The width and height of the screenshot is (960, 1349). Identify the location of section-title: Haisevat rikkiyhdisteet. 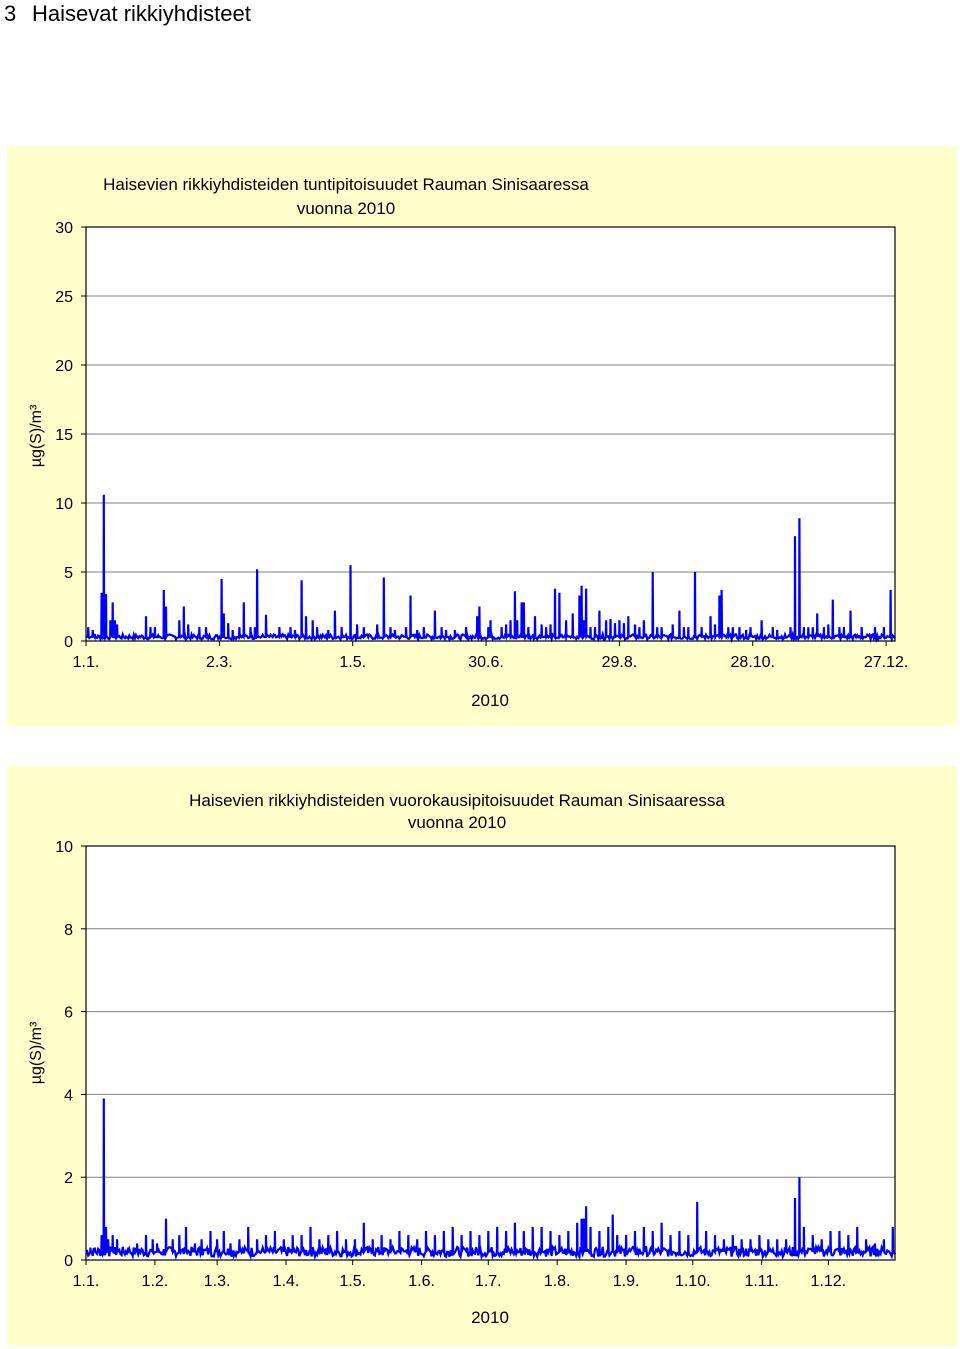
(141, 13).